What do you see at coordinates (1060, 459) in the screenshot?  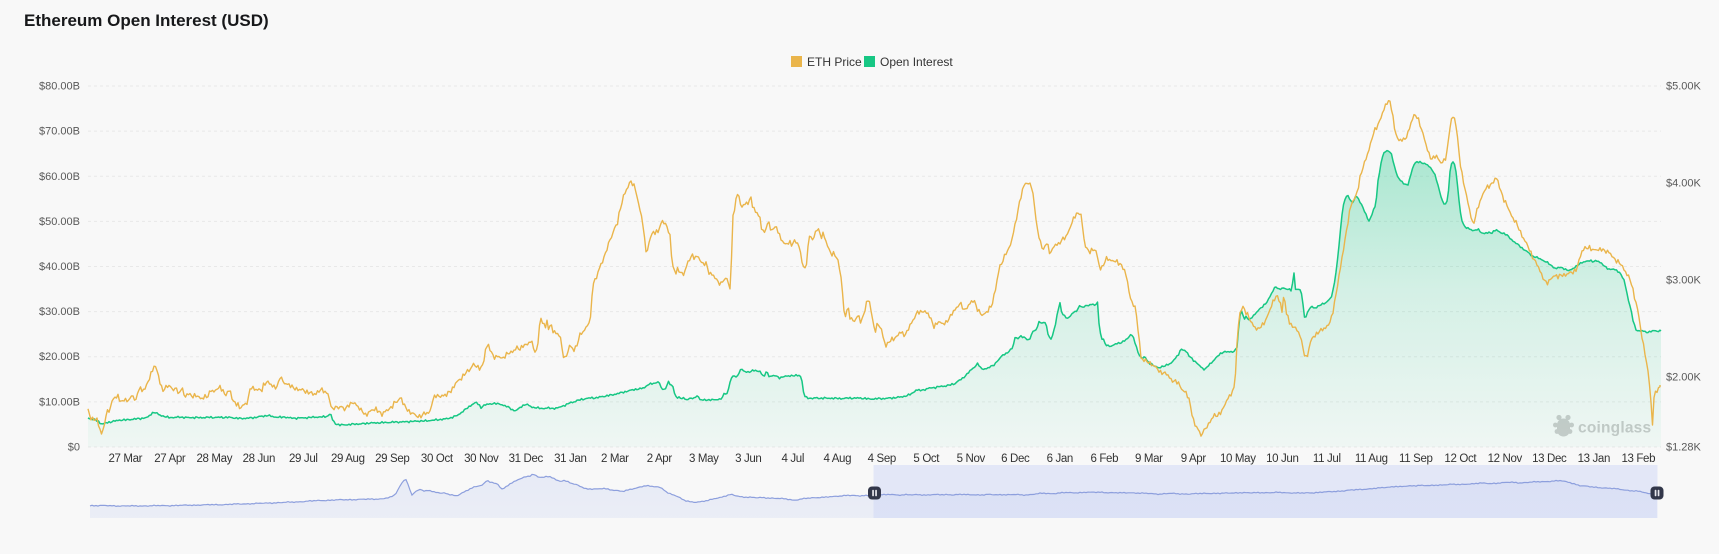 I see `svg-text: 6 Jan` at bounding box center [1060, 459].